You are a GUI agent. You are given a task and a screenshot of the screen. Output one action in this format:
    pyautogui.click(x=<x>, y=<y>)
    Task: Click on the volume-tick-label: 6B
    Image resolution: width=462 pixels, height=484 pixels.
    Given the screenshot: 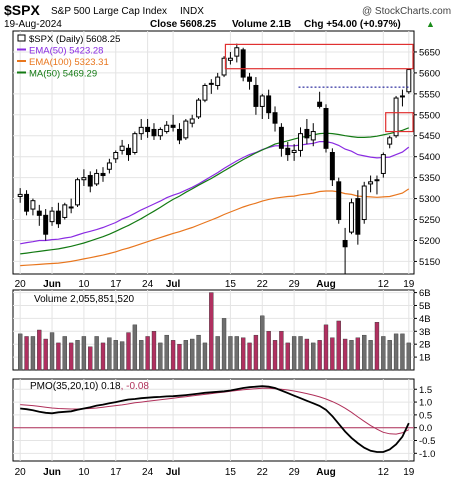 What is the action you would take?
    pyautogui.click(x=425, y=293)
    